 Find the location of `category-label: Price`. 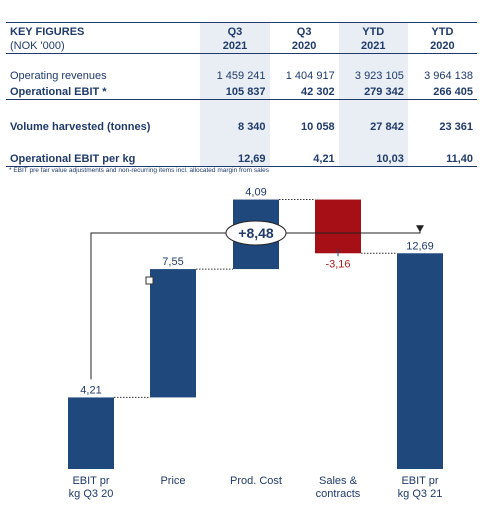

category-label: Price is located at coordinates (172, 481).